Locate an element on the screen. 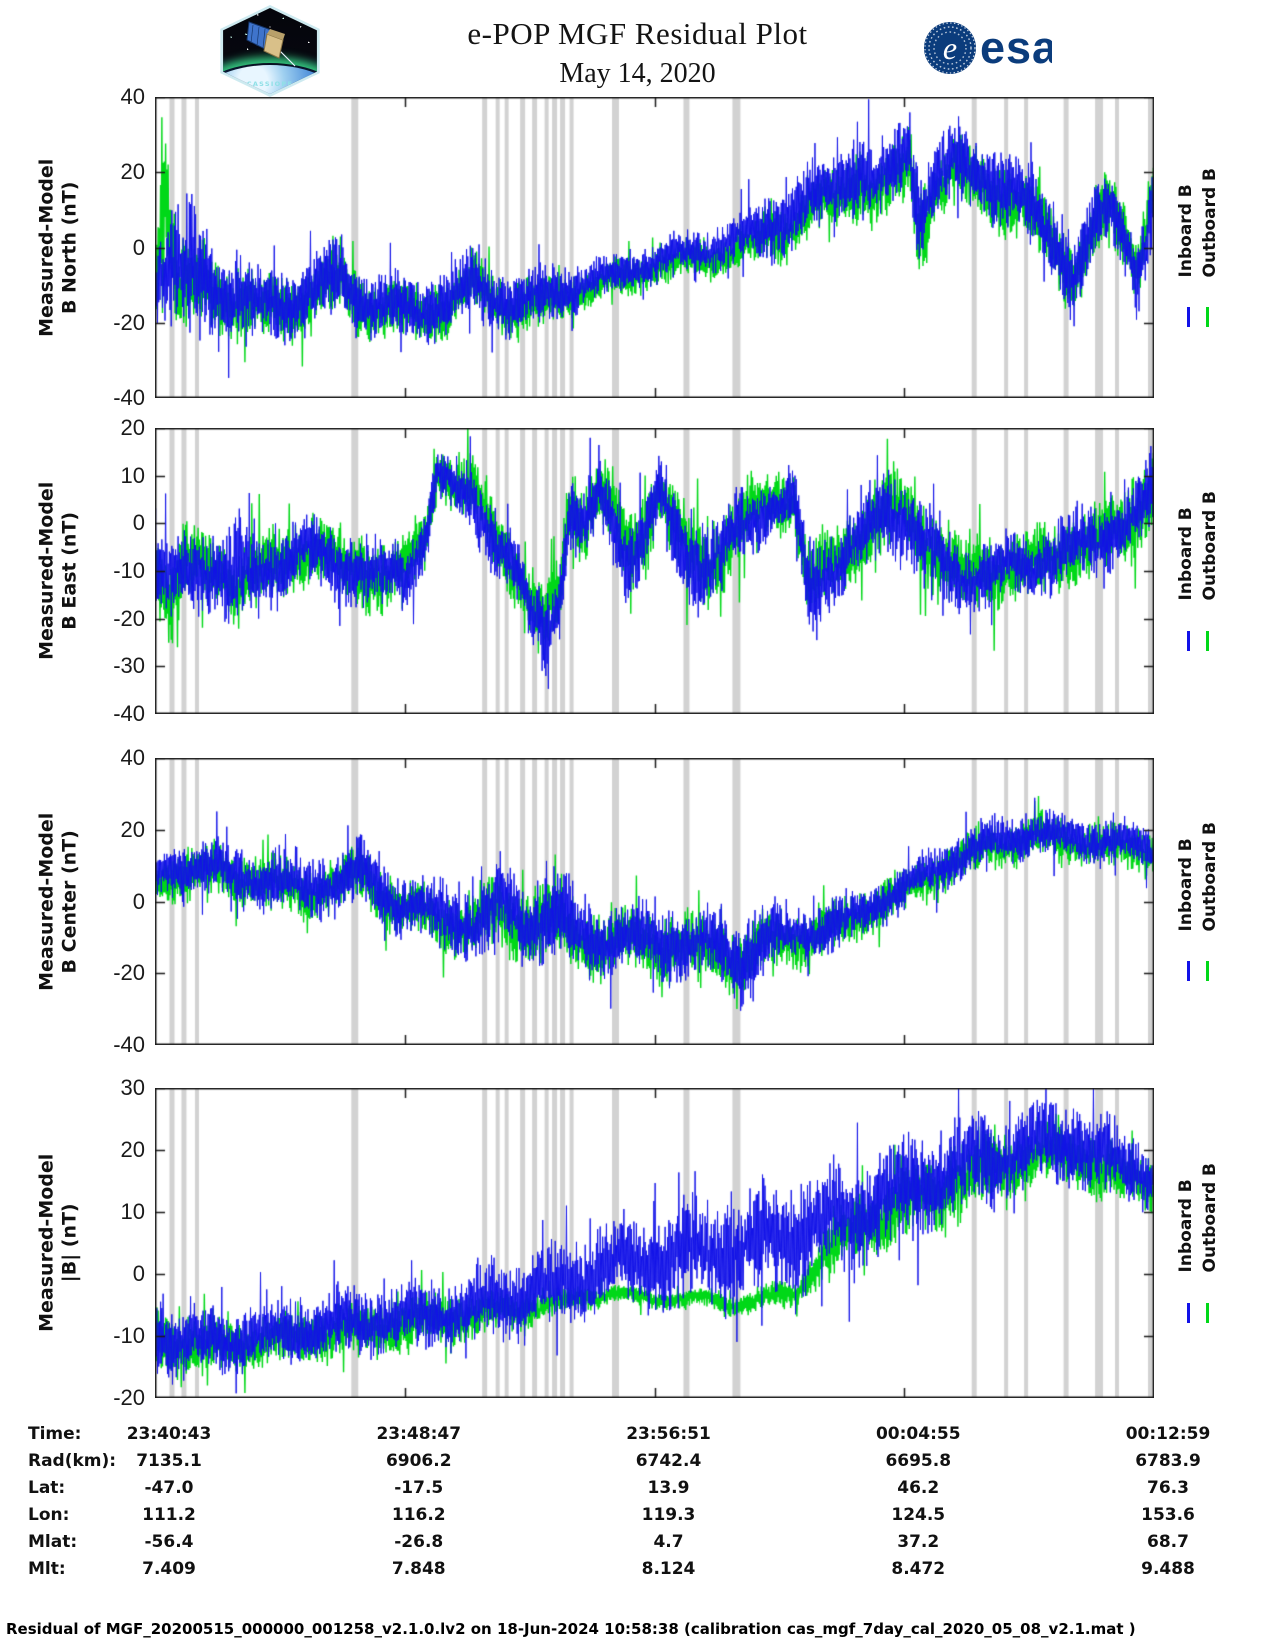 The height and width of the screenshot is (1650, 1275). info-cell: 119.3 is located at coordinates (668, 1515).